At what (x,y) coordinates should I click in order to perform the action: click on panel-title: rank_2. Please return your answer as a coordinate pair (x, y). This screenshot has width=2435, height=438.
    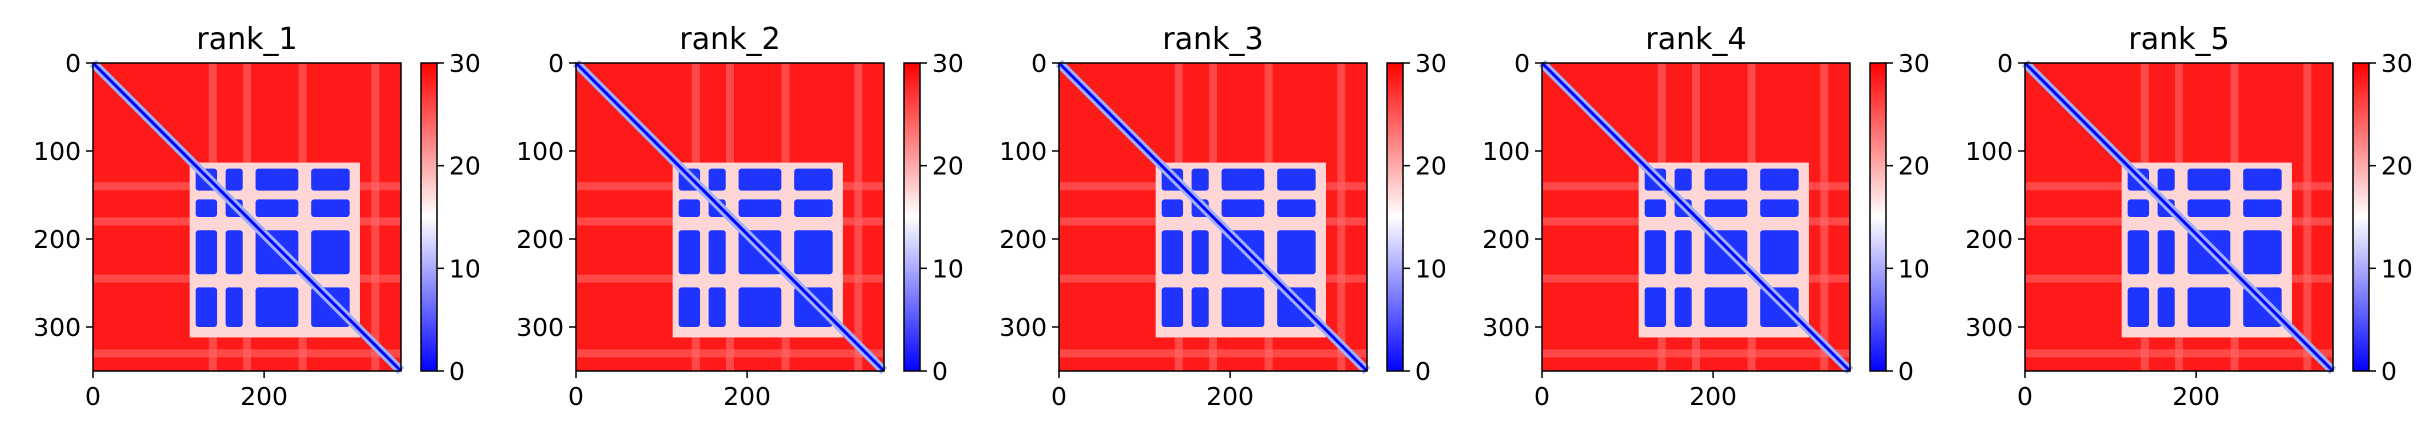
    Looking at the image, I should click on (729, 39).